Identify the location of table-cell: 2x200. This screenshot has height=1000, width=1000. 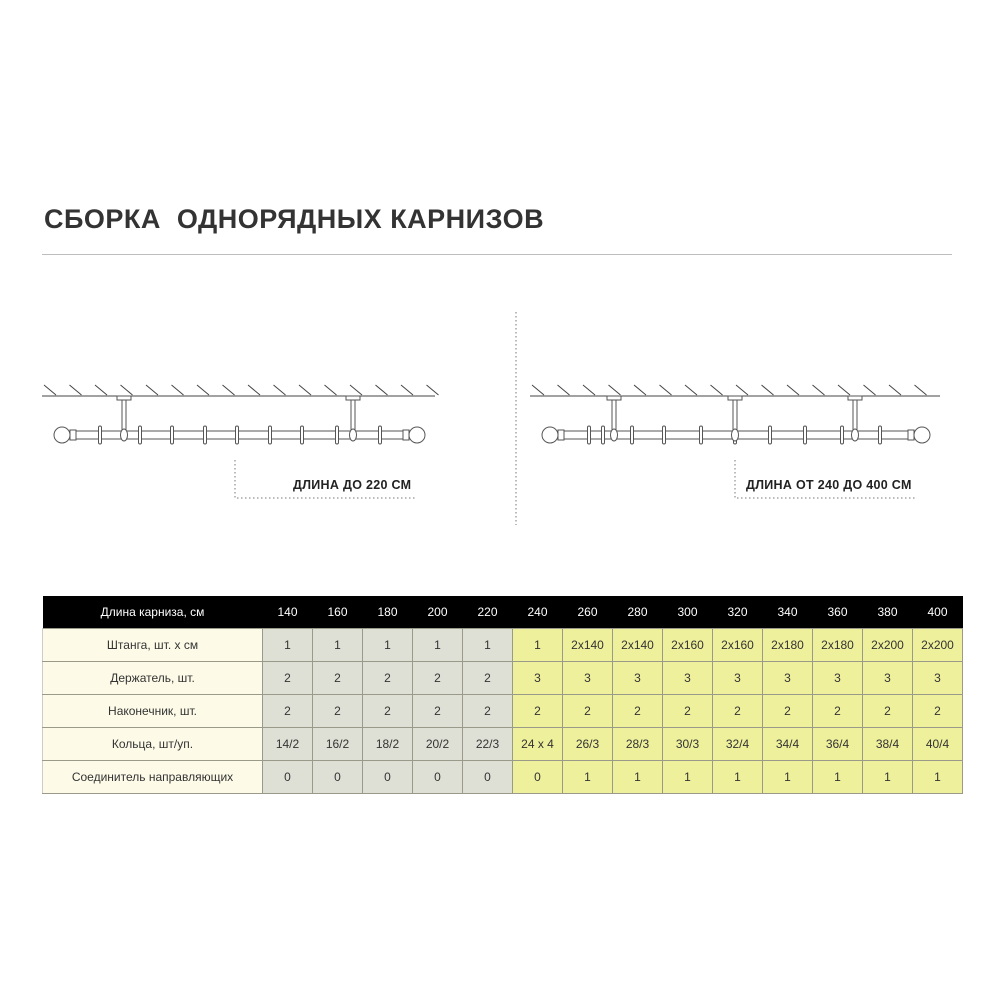
(887, 645).